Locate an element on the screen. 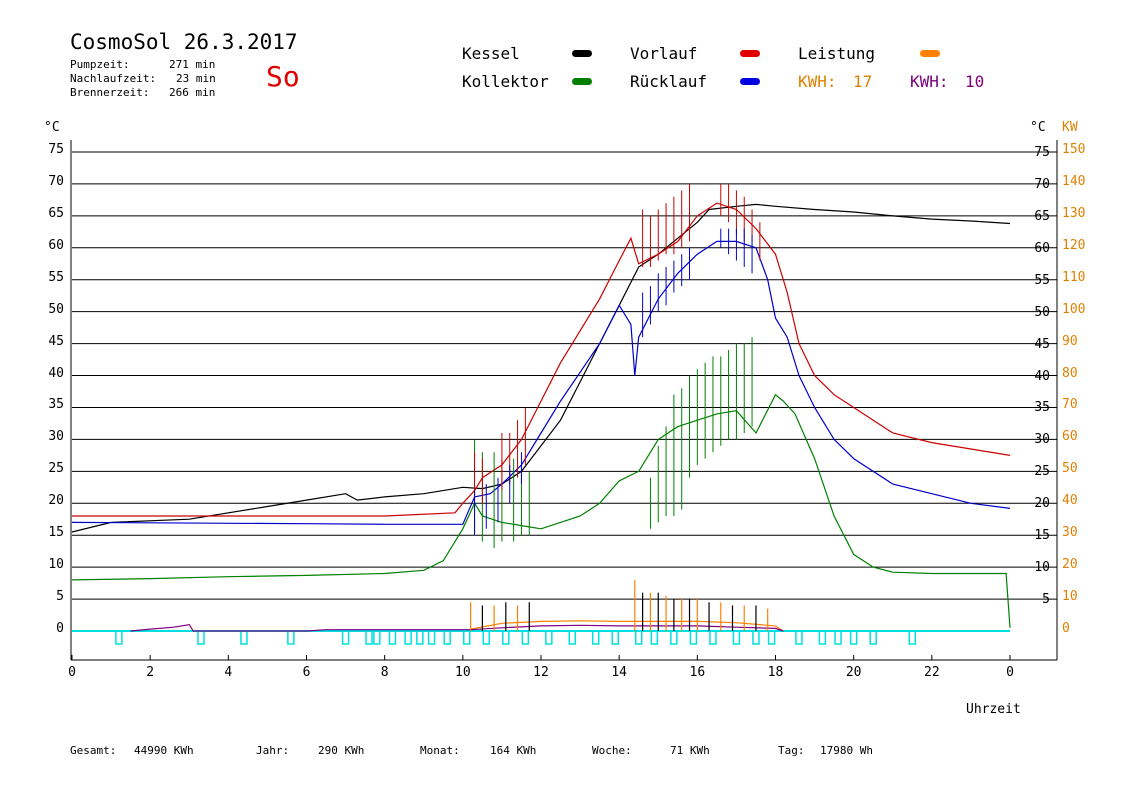  kwh2-value: 10 is located at coordinates (975, 81).